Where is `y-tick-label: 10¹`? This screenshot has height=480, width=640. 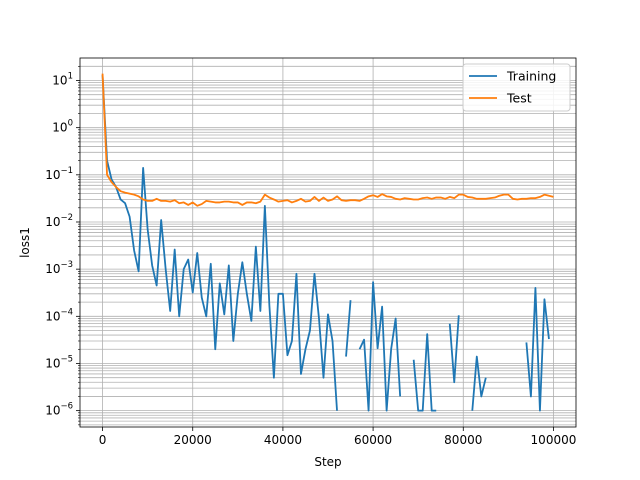
y-tick-label: 10¹ is located at coordinates (62, 80).